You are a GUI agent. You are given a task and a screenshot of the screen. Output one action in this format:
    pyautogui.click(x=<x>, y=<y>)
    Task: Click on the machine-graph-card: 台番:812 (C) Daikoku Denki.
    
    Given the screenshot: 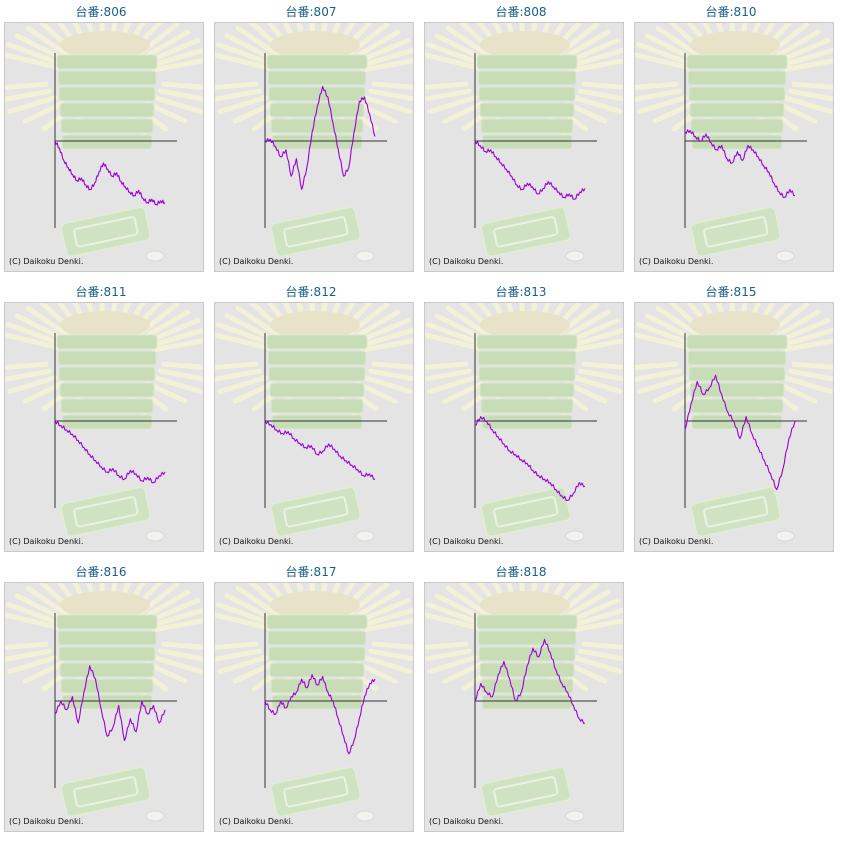 What is the action you would take?
    pyautogui.click(x=312, y=417)
    